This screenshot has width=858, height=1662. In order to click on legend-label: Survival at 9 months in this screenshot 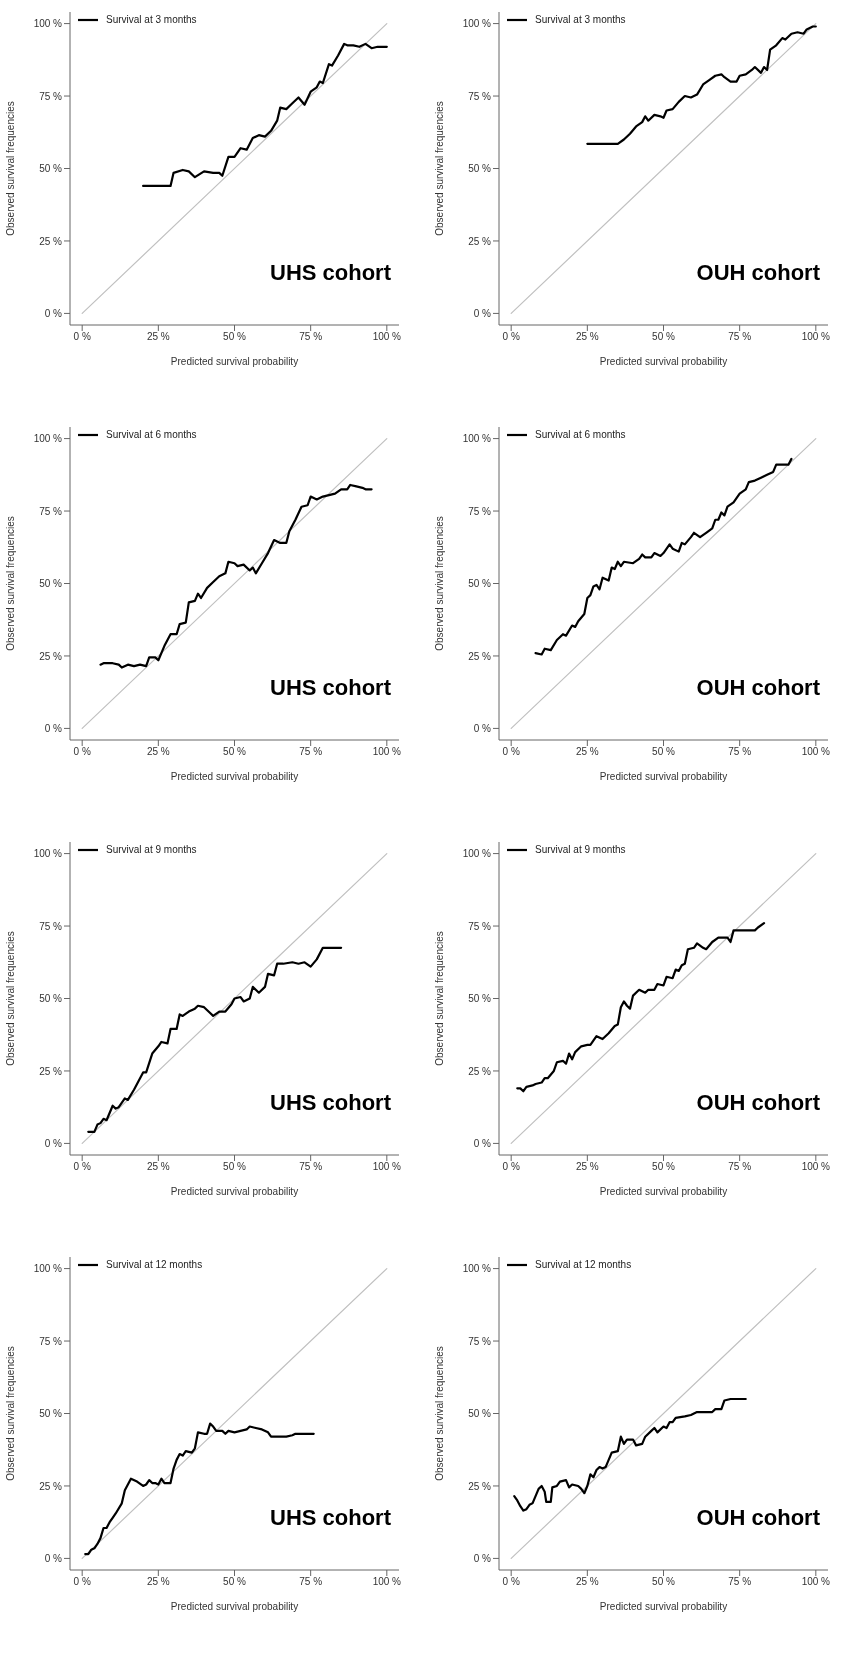, I will do `click(151, 849)`.